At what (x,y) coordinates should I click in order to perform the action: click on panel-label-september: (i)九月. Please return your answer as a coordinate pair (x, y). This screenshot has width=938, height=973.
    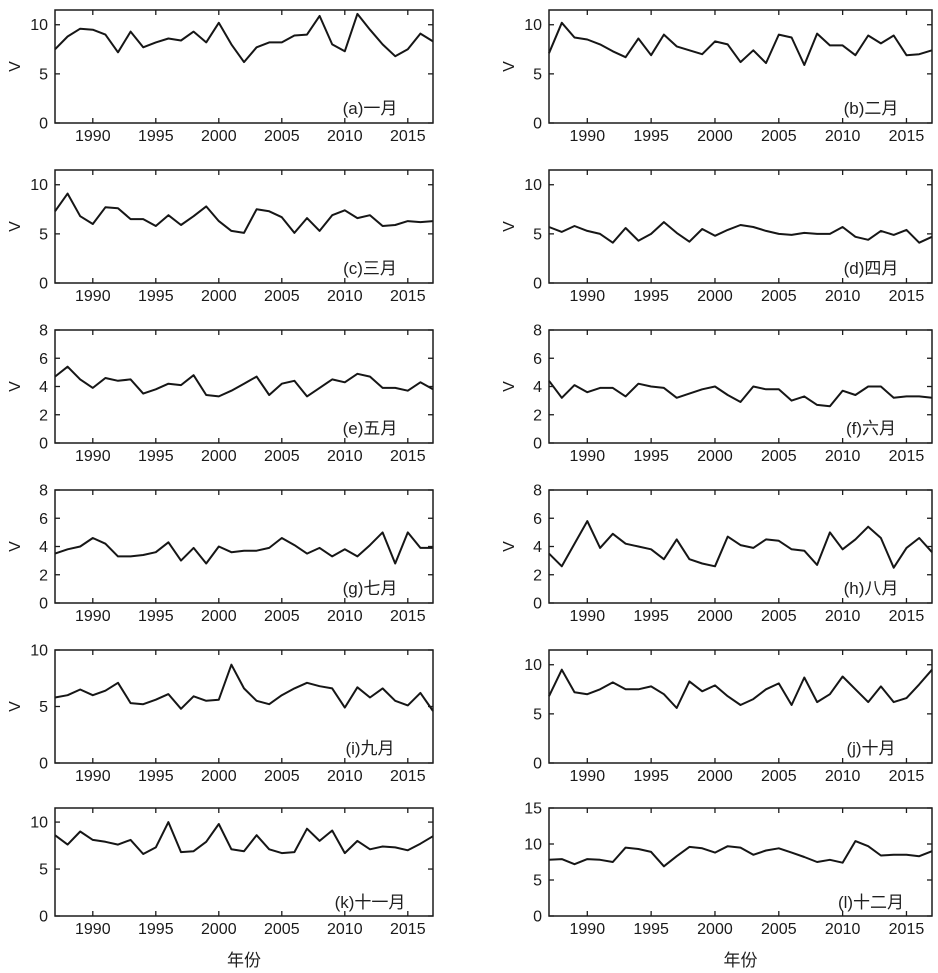
    Looking at the image, I should click on (370, 748).